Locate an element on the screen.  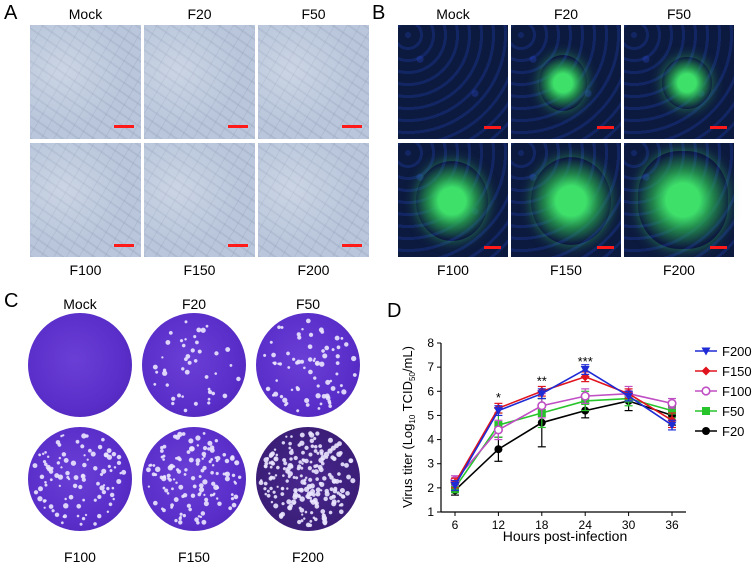
panel-b-label-mock: Mock is located at coordinates (453, 14).